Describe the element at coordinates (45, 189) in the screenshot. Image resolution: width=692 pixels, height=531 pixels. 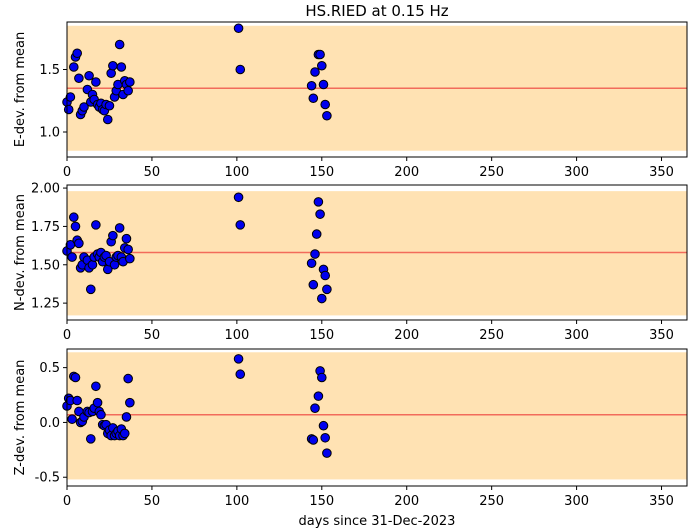
I see `y-tick-label: 2.00` at that location.